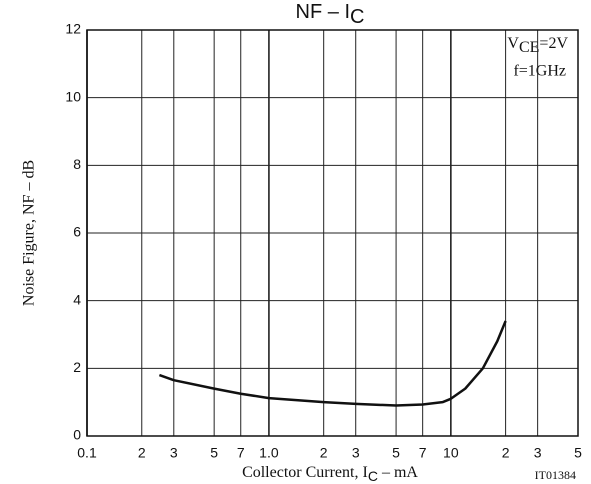 Image resolution: width=591 pixels, height=484 pixels. I want to click on x-axis-label: Collector Current, IC – mA, so click(330, 474).